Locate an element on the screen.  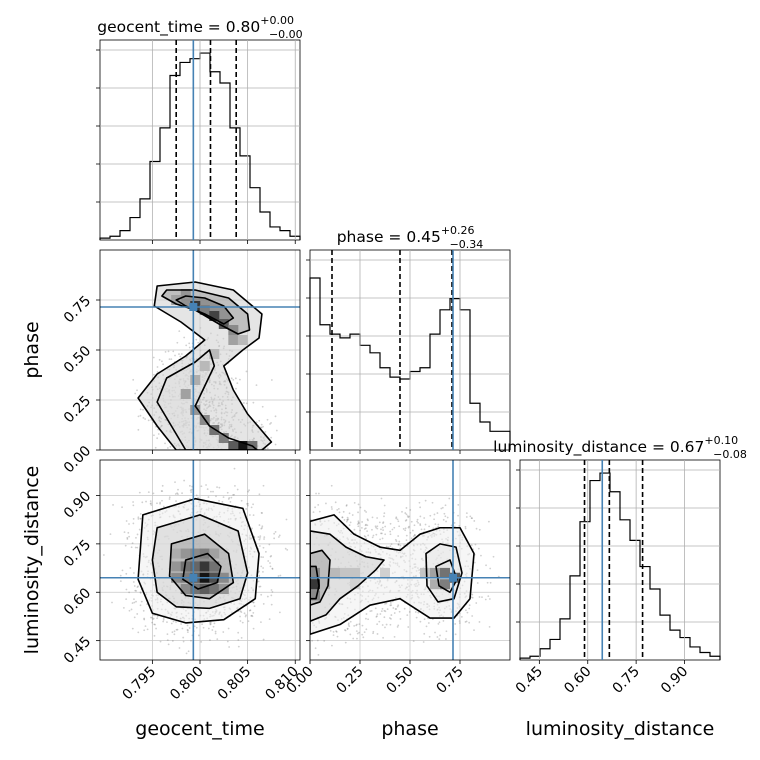
x-tick-label: 0.50 is located at coordinates (399, 680).